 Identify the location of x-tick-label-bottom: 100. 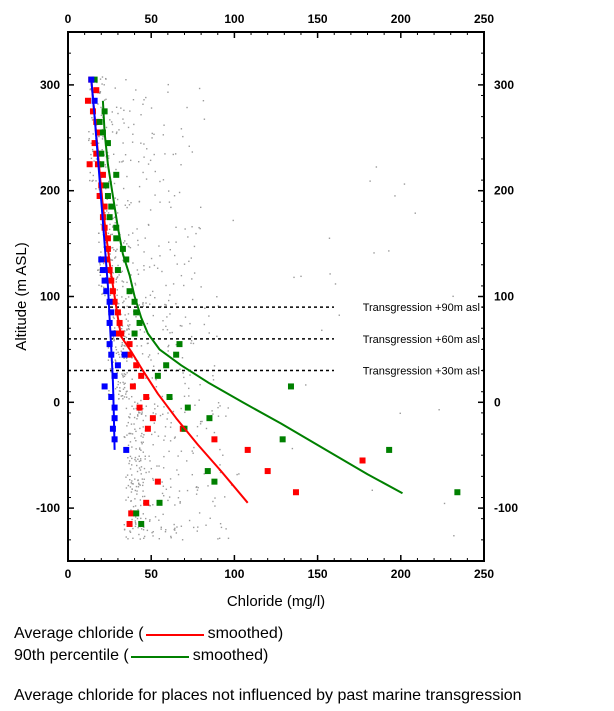
(234, 574).